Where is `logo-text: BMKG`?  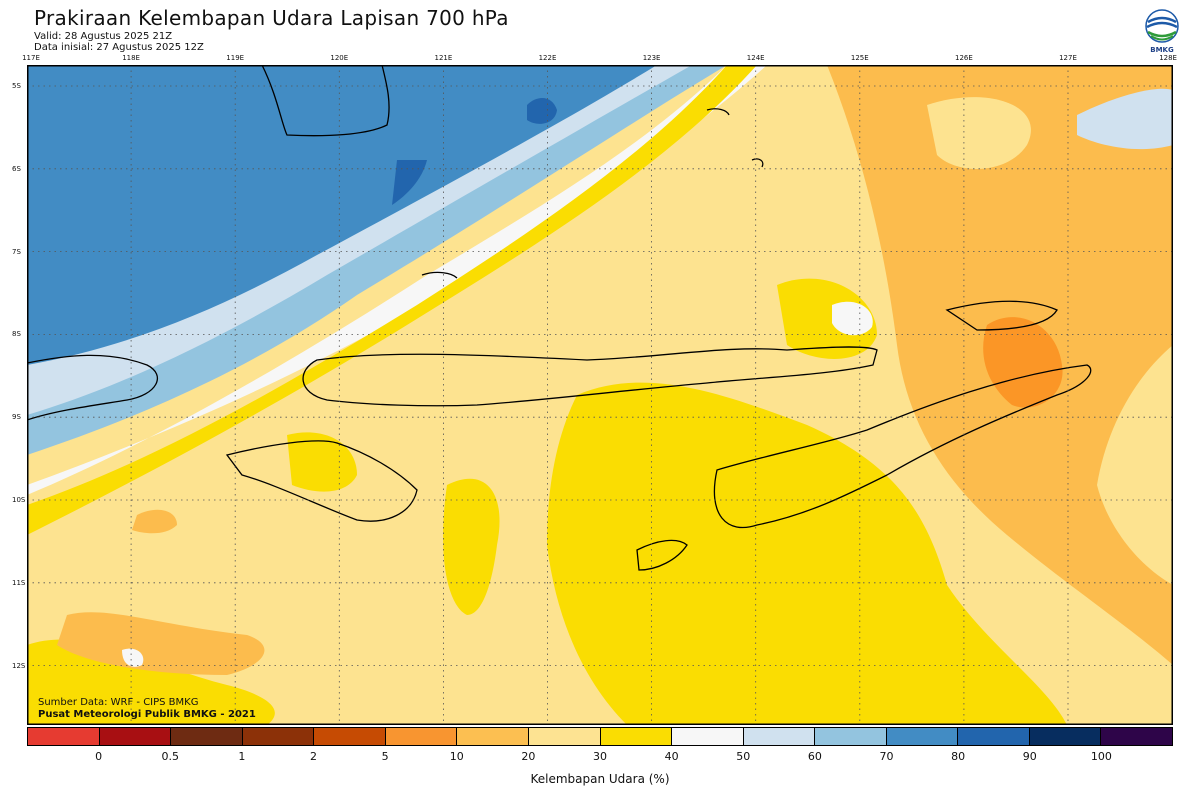 logo-text: BMKG is located at coordinates (1162, 50).